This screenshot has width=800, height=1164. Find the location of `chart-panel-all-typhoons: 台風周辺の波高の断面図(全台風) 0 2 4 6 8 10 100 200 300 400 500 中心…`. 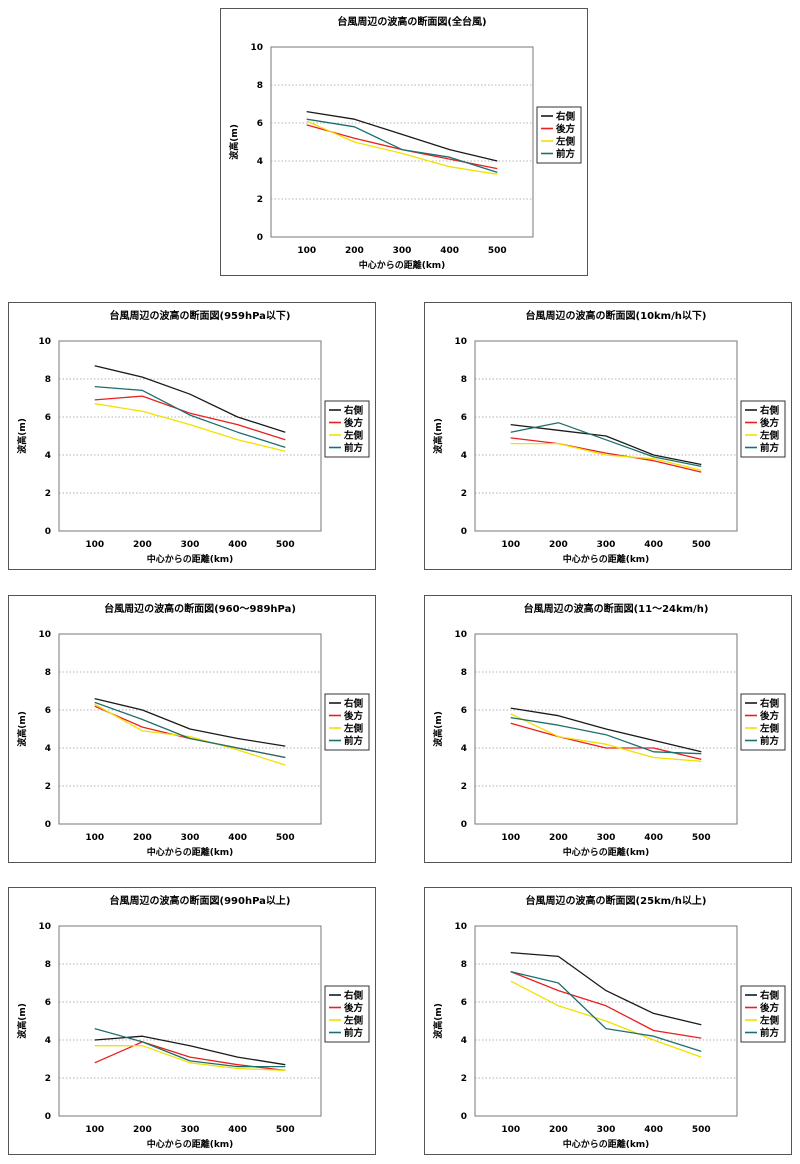

chart-panel-all-typhoons: 台風周辺の波高の断面図(全台風) 0 2 4 6 8 10 100 200 300 400 500 中心… is located at coordinates (404, 142).